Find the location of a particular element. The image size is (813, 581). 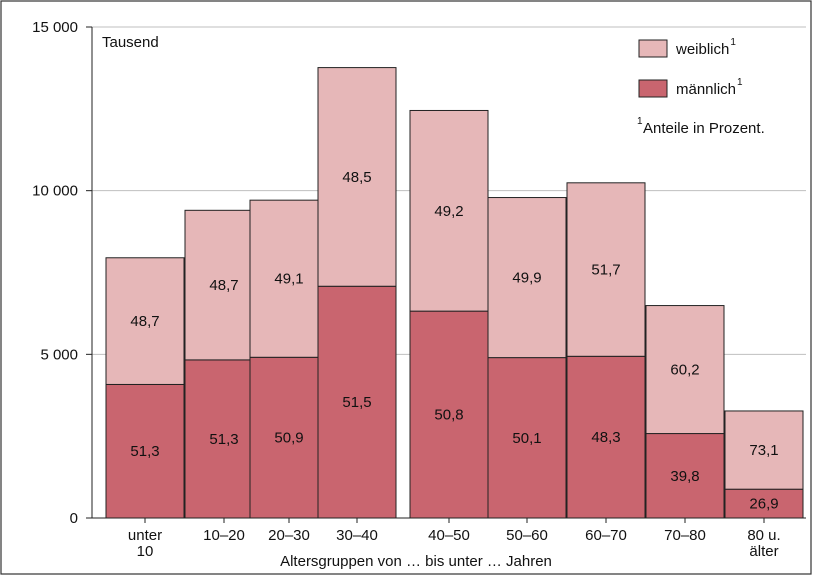

x-axis-title: Altersgruppen von … bis unter … Jahren is located at coordinates (416, 561).